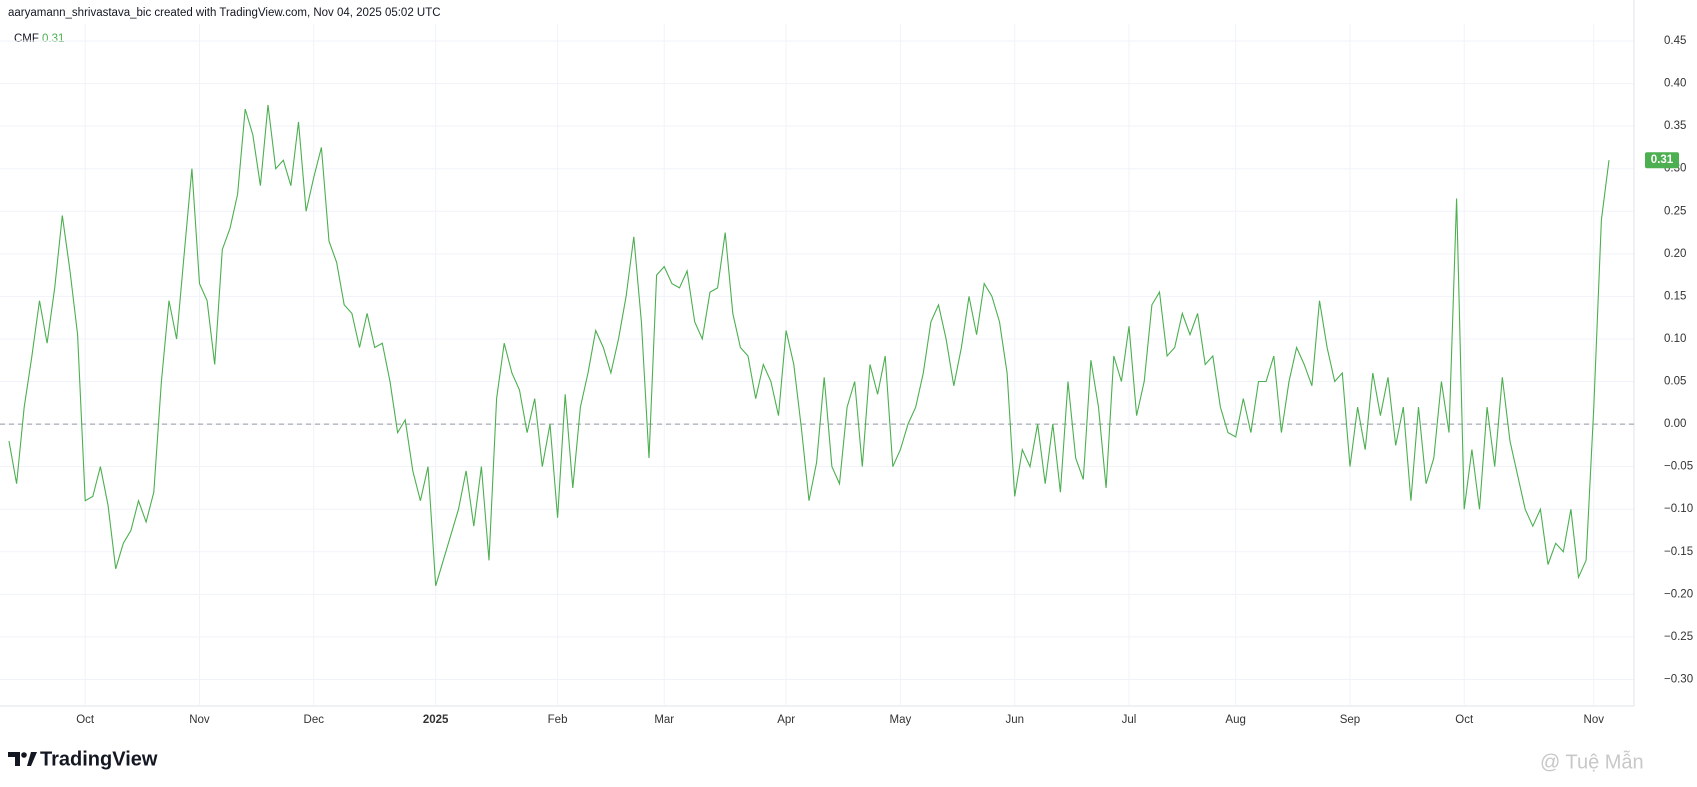 This screenshot has height=787, width=1697. Describe the element at coordinates (1675, 382) in the screenshot. I see `y-tick-label: 0.05` at that location.